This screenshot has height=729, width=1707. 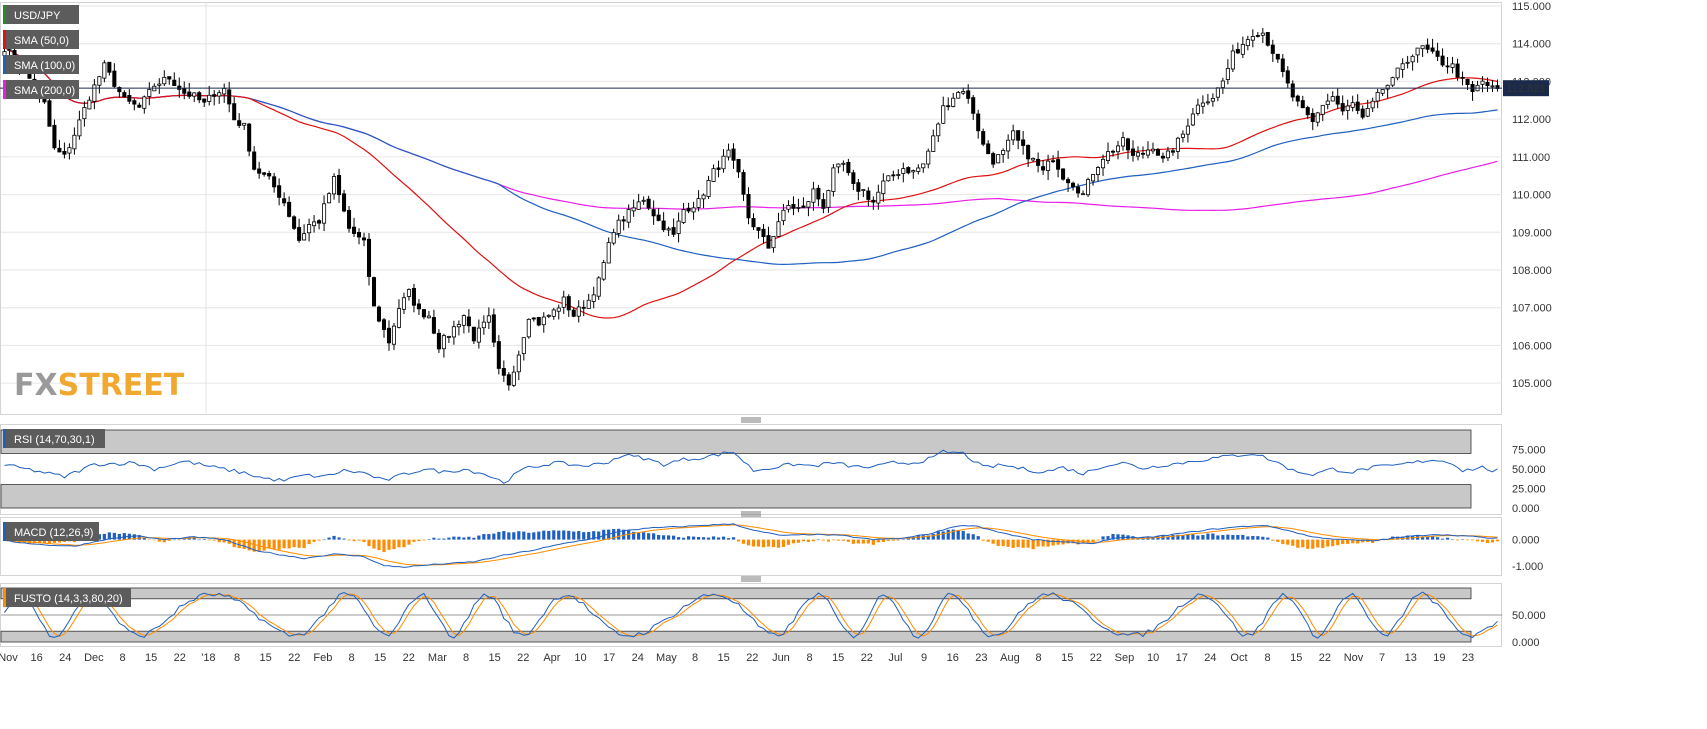 I want to click on rsi-tick-label: 25.000, so click(x=1529, y=490).